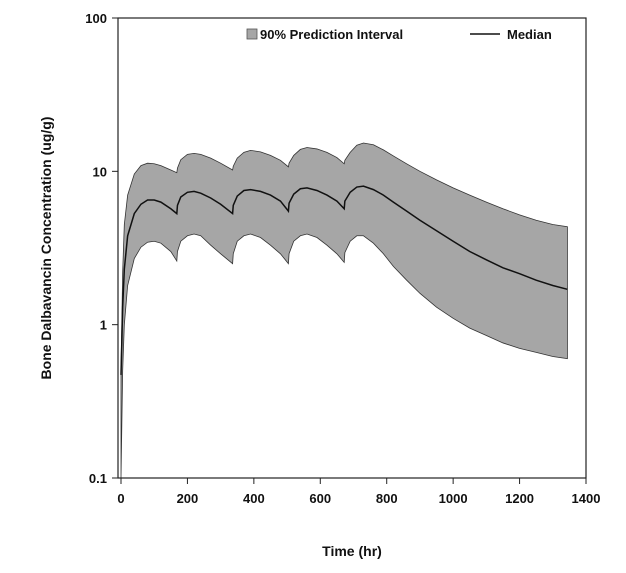 This screenshot has height=573, width=626. Describe the element at coordinates (331, 34) in the screenshot. I see `legend-interval-label: 90% Prediction Interval` at that location.